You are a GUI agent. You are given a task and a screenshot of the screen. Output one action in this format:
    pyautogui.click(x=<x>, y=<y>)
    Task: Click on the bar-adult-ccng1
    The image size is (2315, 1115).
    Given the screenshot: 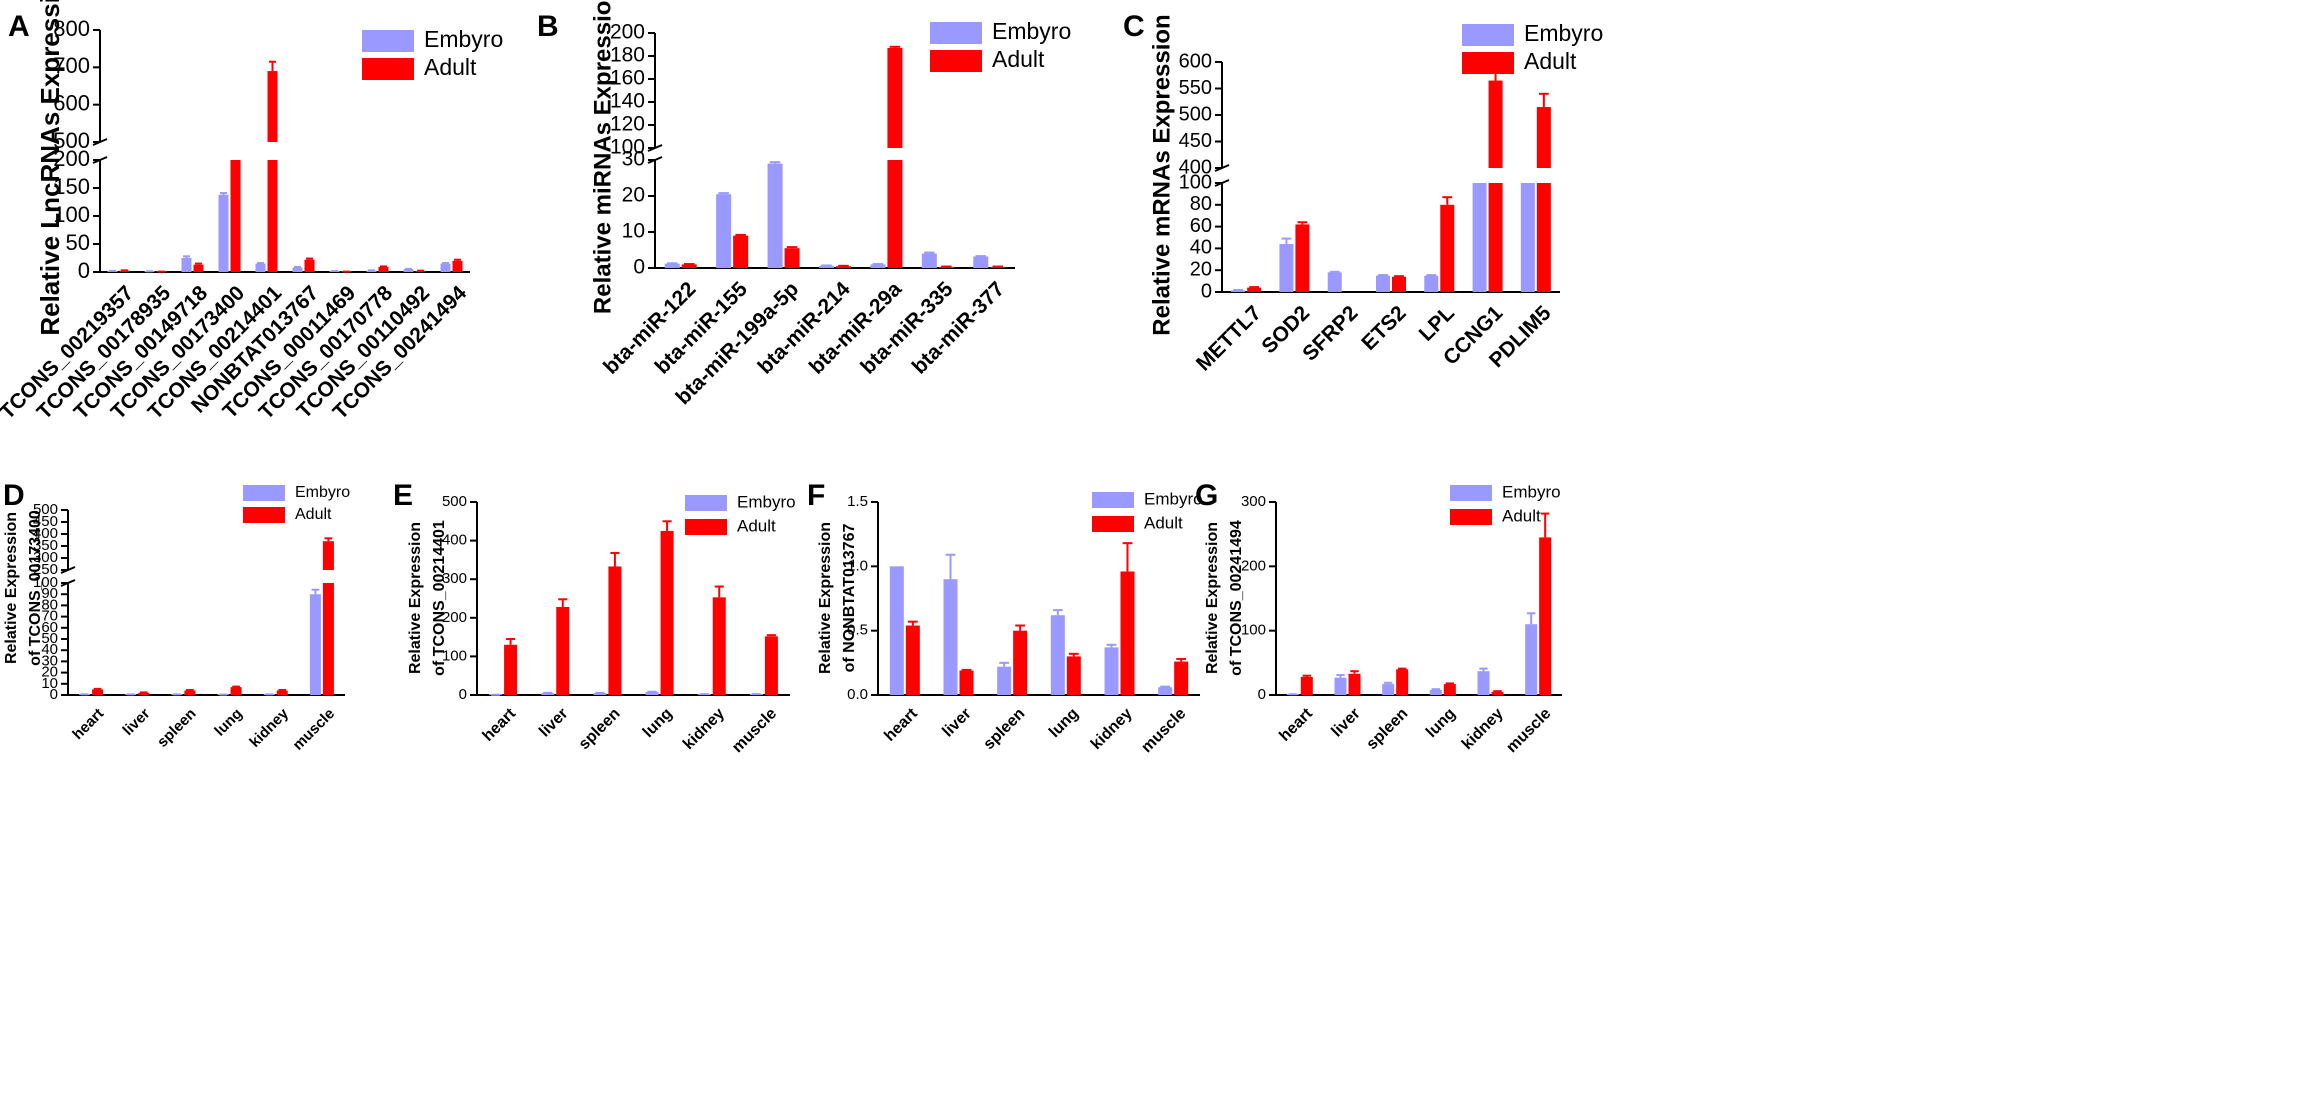 What is the action you would take?
    pyautogui.click(x=1495, y=237)
    